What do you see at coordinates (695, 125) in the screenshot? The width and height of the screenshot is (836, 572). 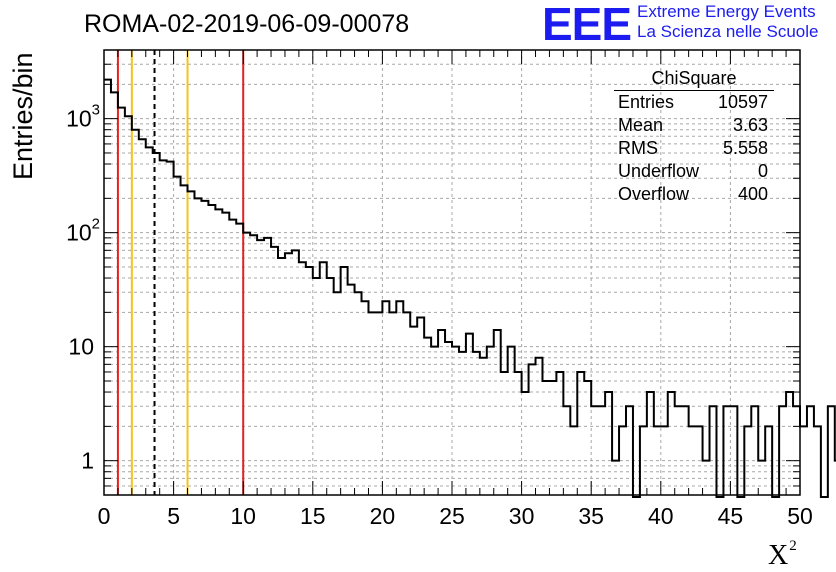 I see `stats-row-mean: Mean 3.63` at bounding box center [695, 125].